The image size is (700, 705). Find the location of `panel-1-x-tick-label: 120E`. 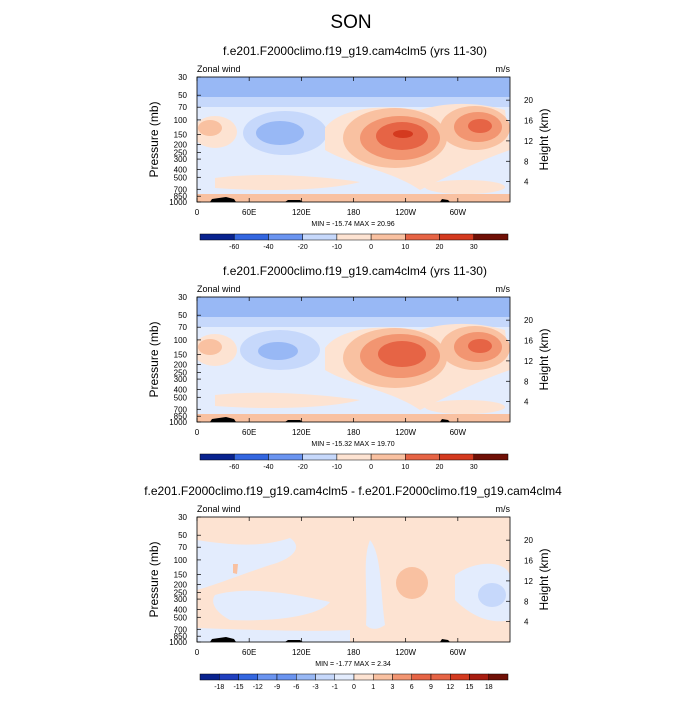

panel-1-x-tick-label: 120E is located at coordinates (301, 212).